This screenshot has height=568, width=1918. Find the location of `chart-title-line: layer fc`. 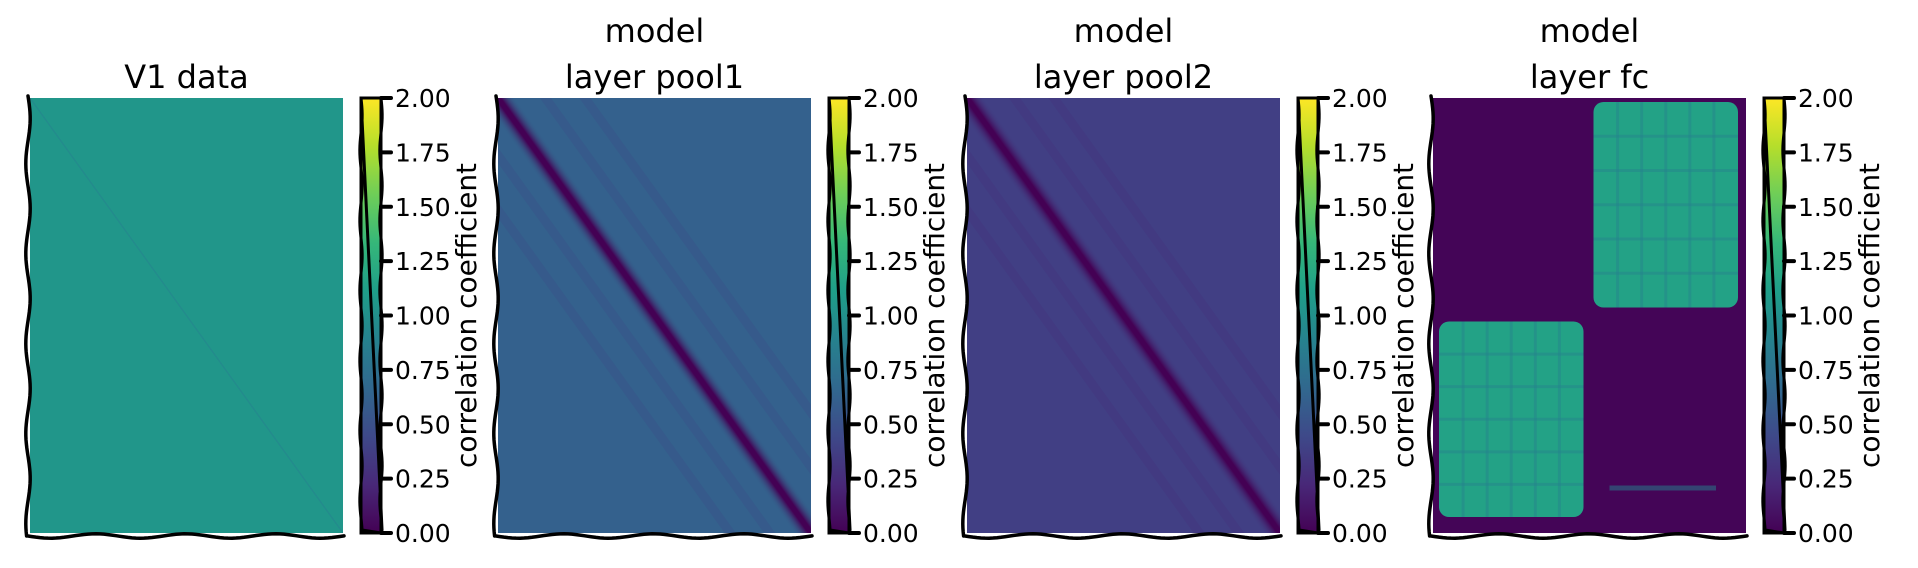

chart-title-line: layer fc is located at coordinates (1589, 77).